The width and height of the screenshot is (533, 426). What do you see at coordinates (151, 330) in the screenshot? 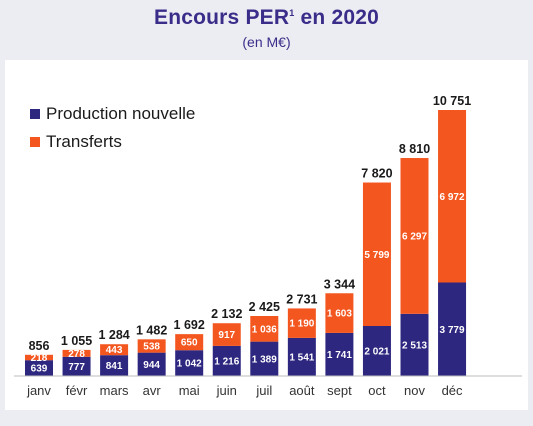
I see `total-label-3: 1 482` at bounding box center [151, 330].